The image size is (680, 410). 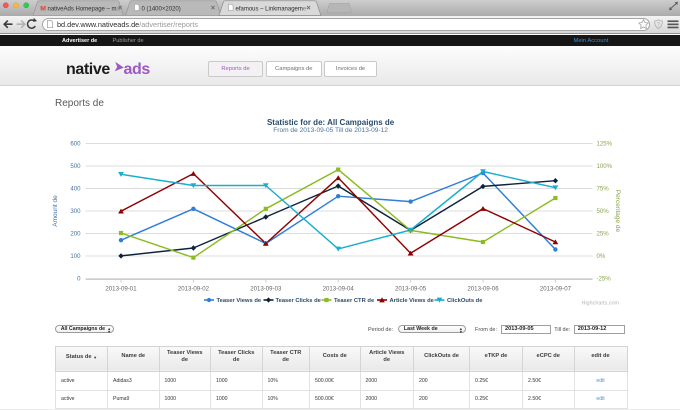 I want to click on svg-text: Teaser CTR de, so click(x=354, y=301).